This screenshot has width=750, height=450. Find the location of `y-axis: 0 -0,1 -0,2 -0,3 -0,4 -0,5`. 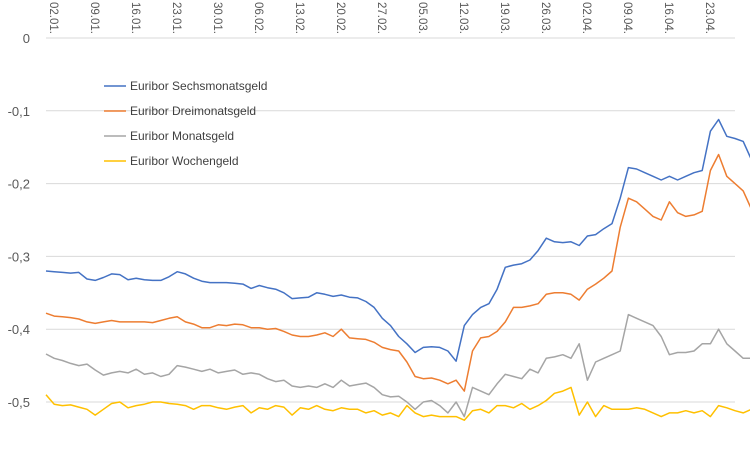

y-axis: 0 -0,1 -0,2 -0,3 -0,4 -0,5 is located at coordinates (19, 220).